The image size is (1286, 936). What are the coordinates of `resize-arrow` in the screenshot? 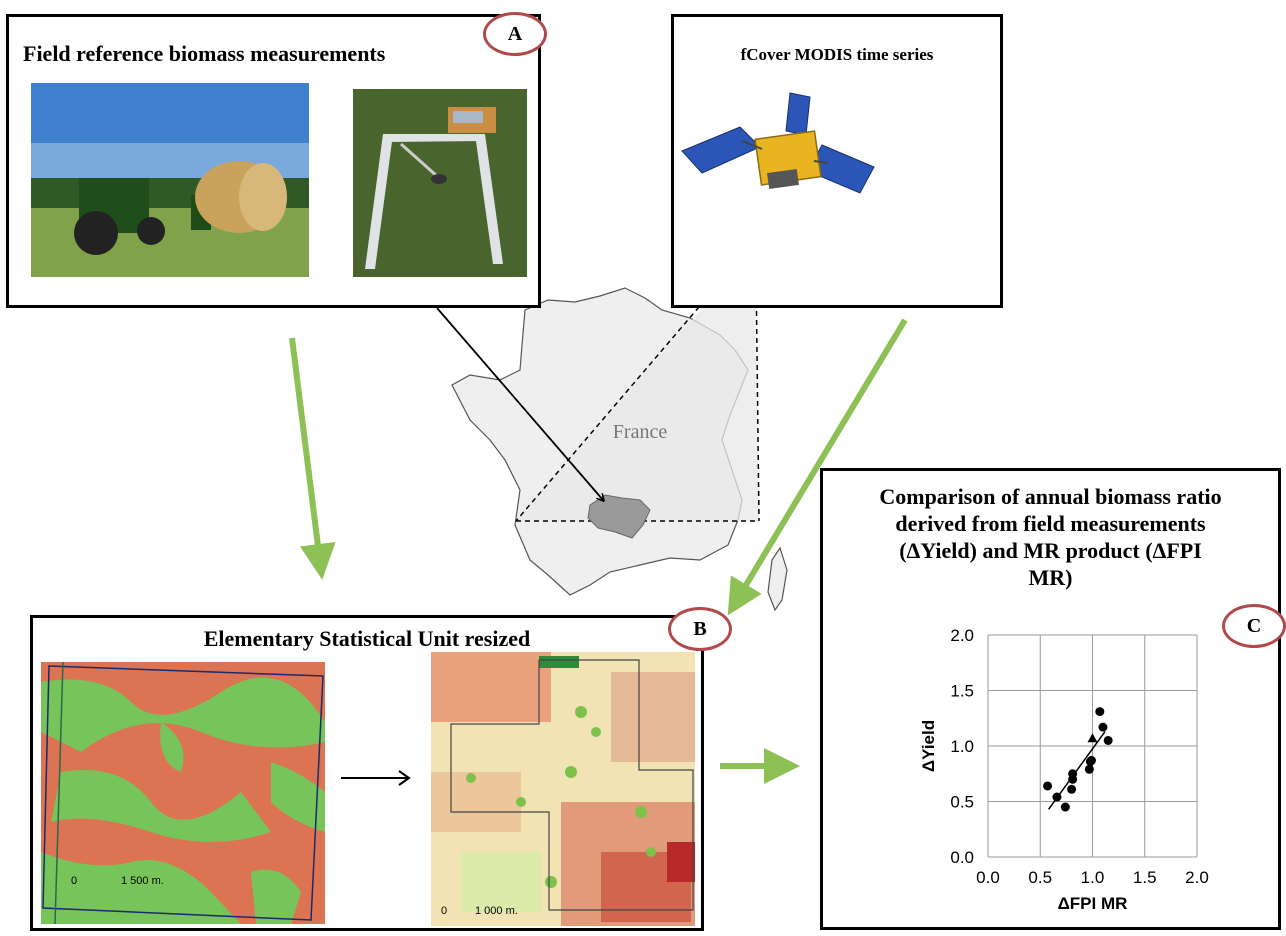 It's located at (376, 778).